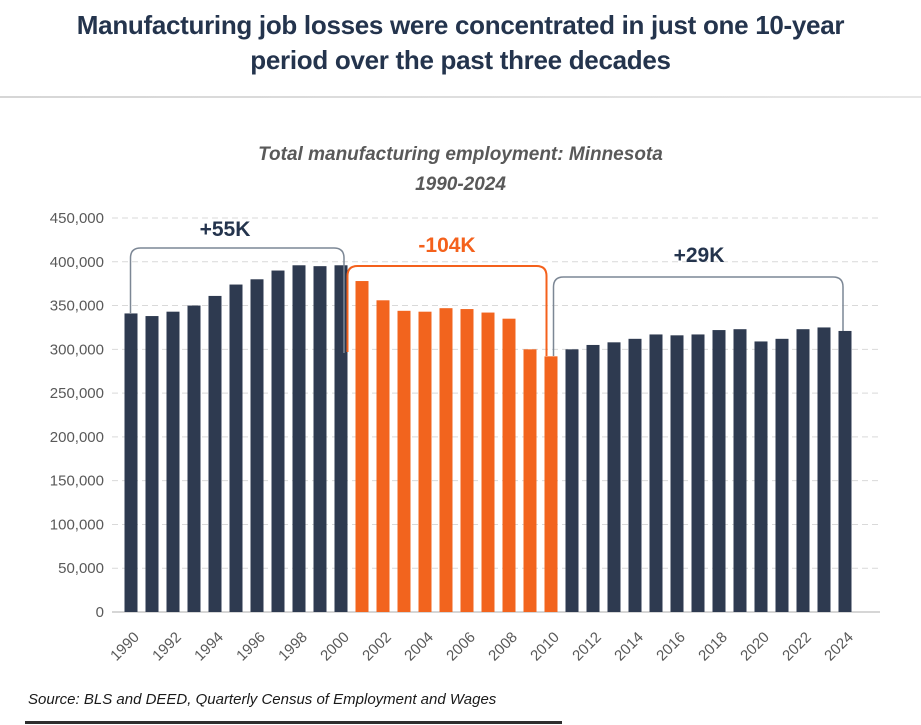 The height and width of the screenshot is (725, 921). What do you see at coordinates (761, 476) in the screenshot?
I see `bar-2020` at bounding box center [761, 476].